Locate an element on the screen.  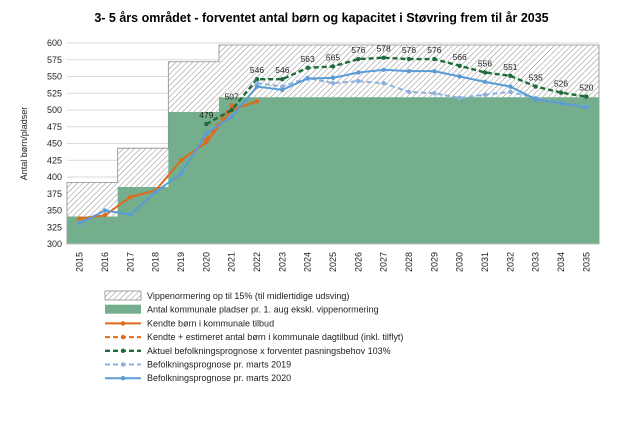
x-tick-label: 2033 is located at coordinates (536, 262).